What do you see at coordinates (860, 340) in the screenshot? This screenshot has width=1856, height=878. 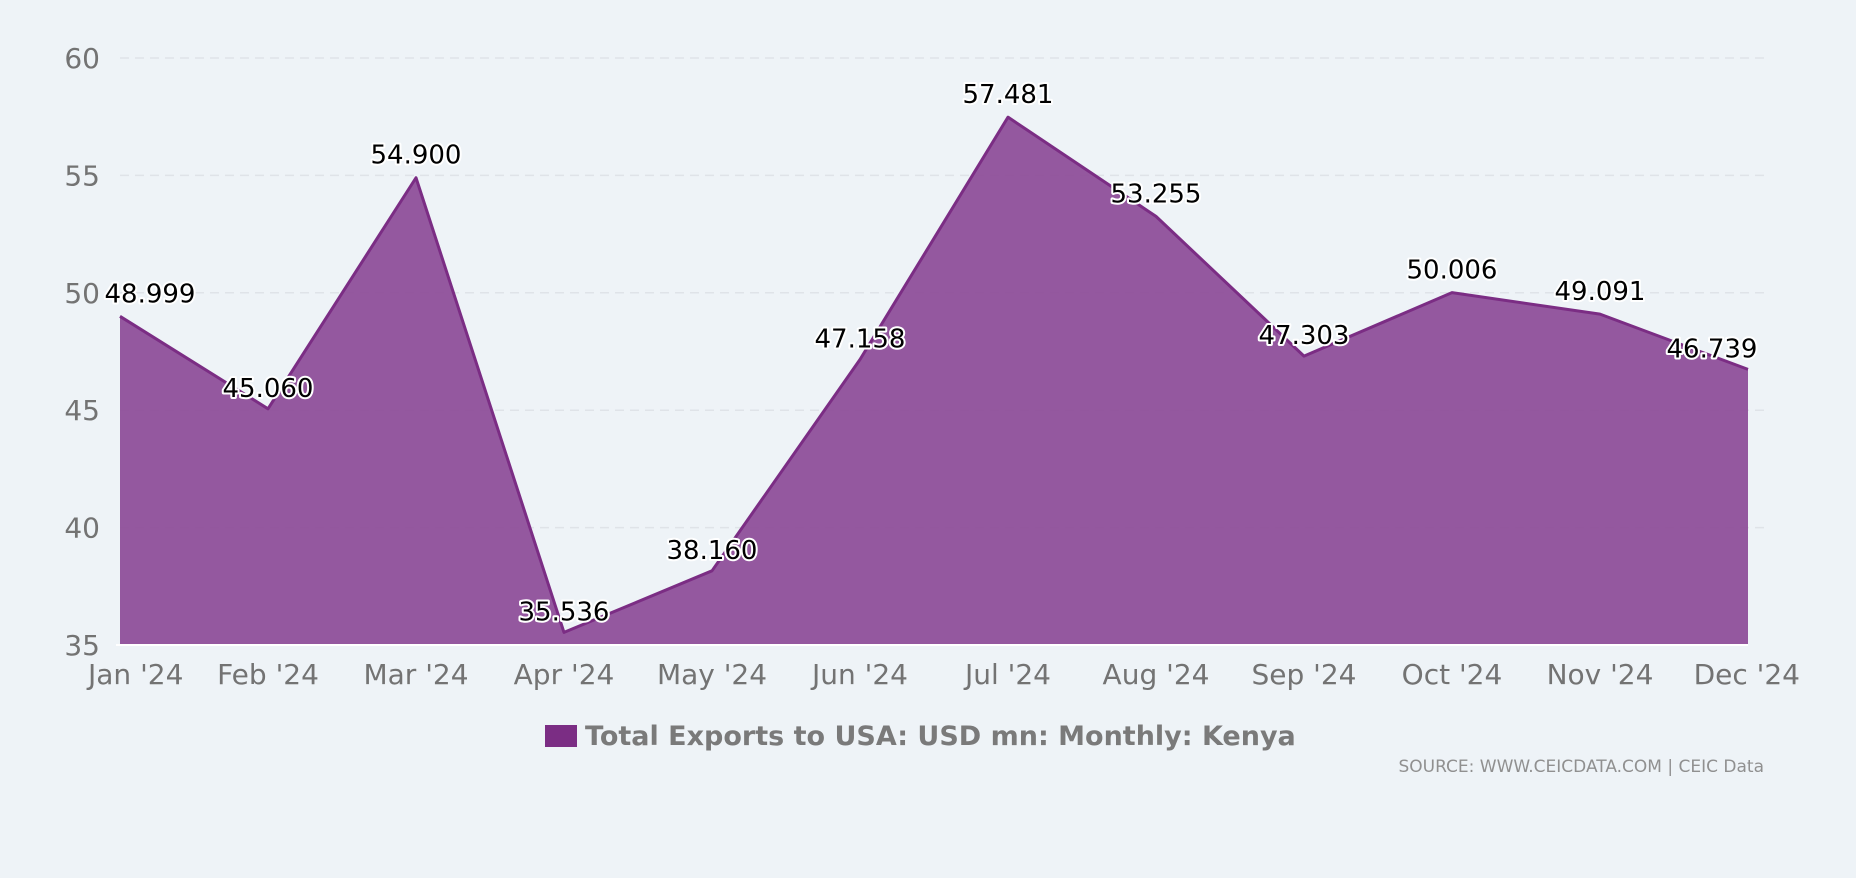 I see `data-label: 47.158` at bounding box center [860, 340].